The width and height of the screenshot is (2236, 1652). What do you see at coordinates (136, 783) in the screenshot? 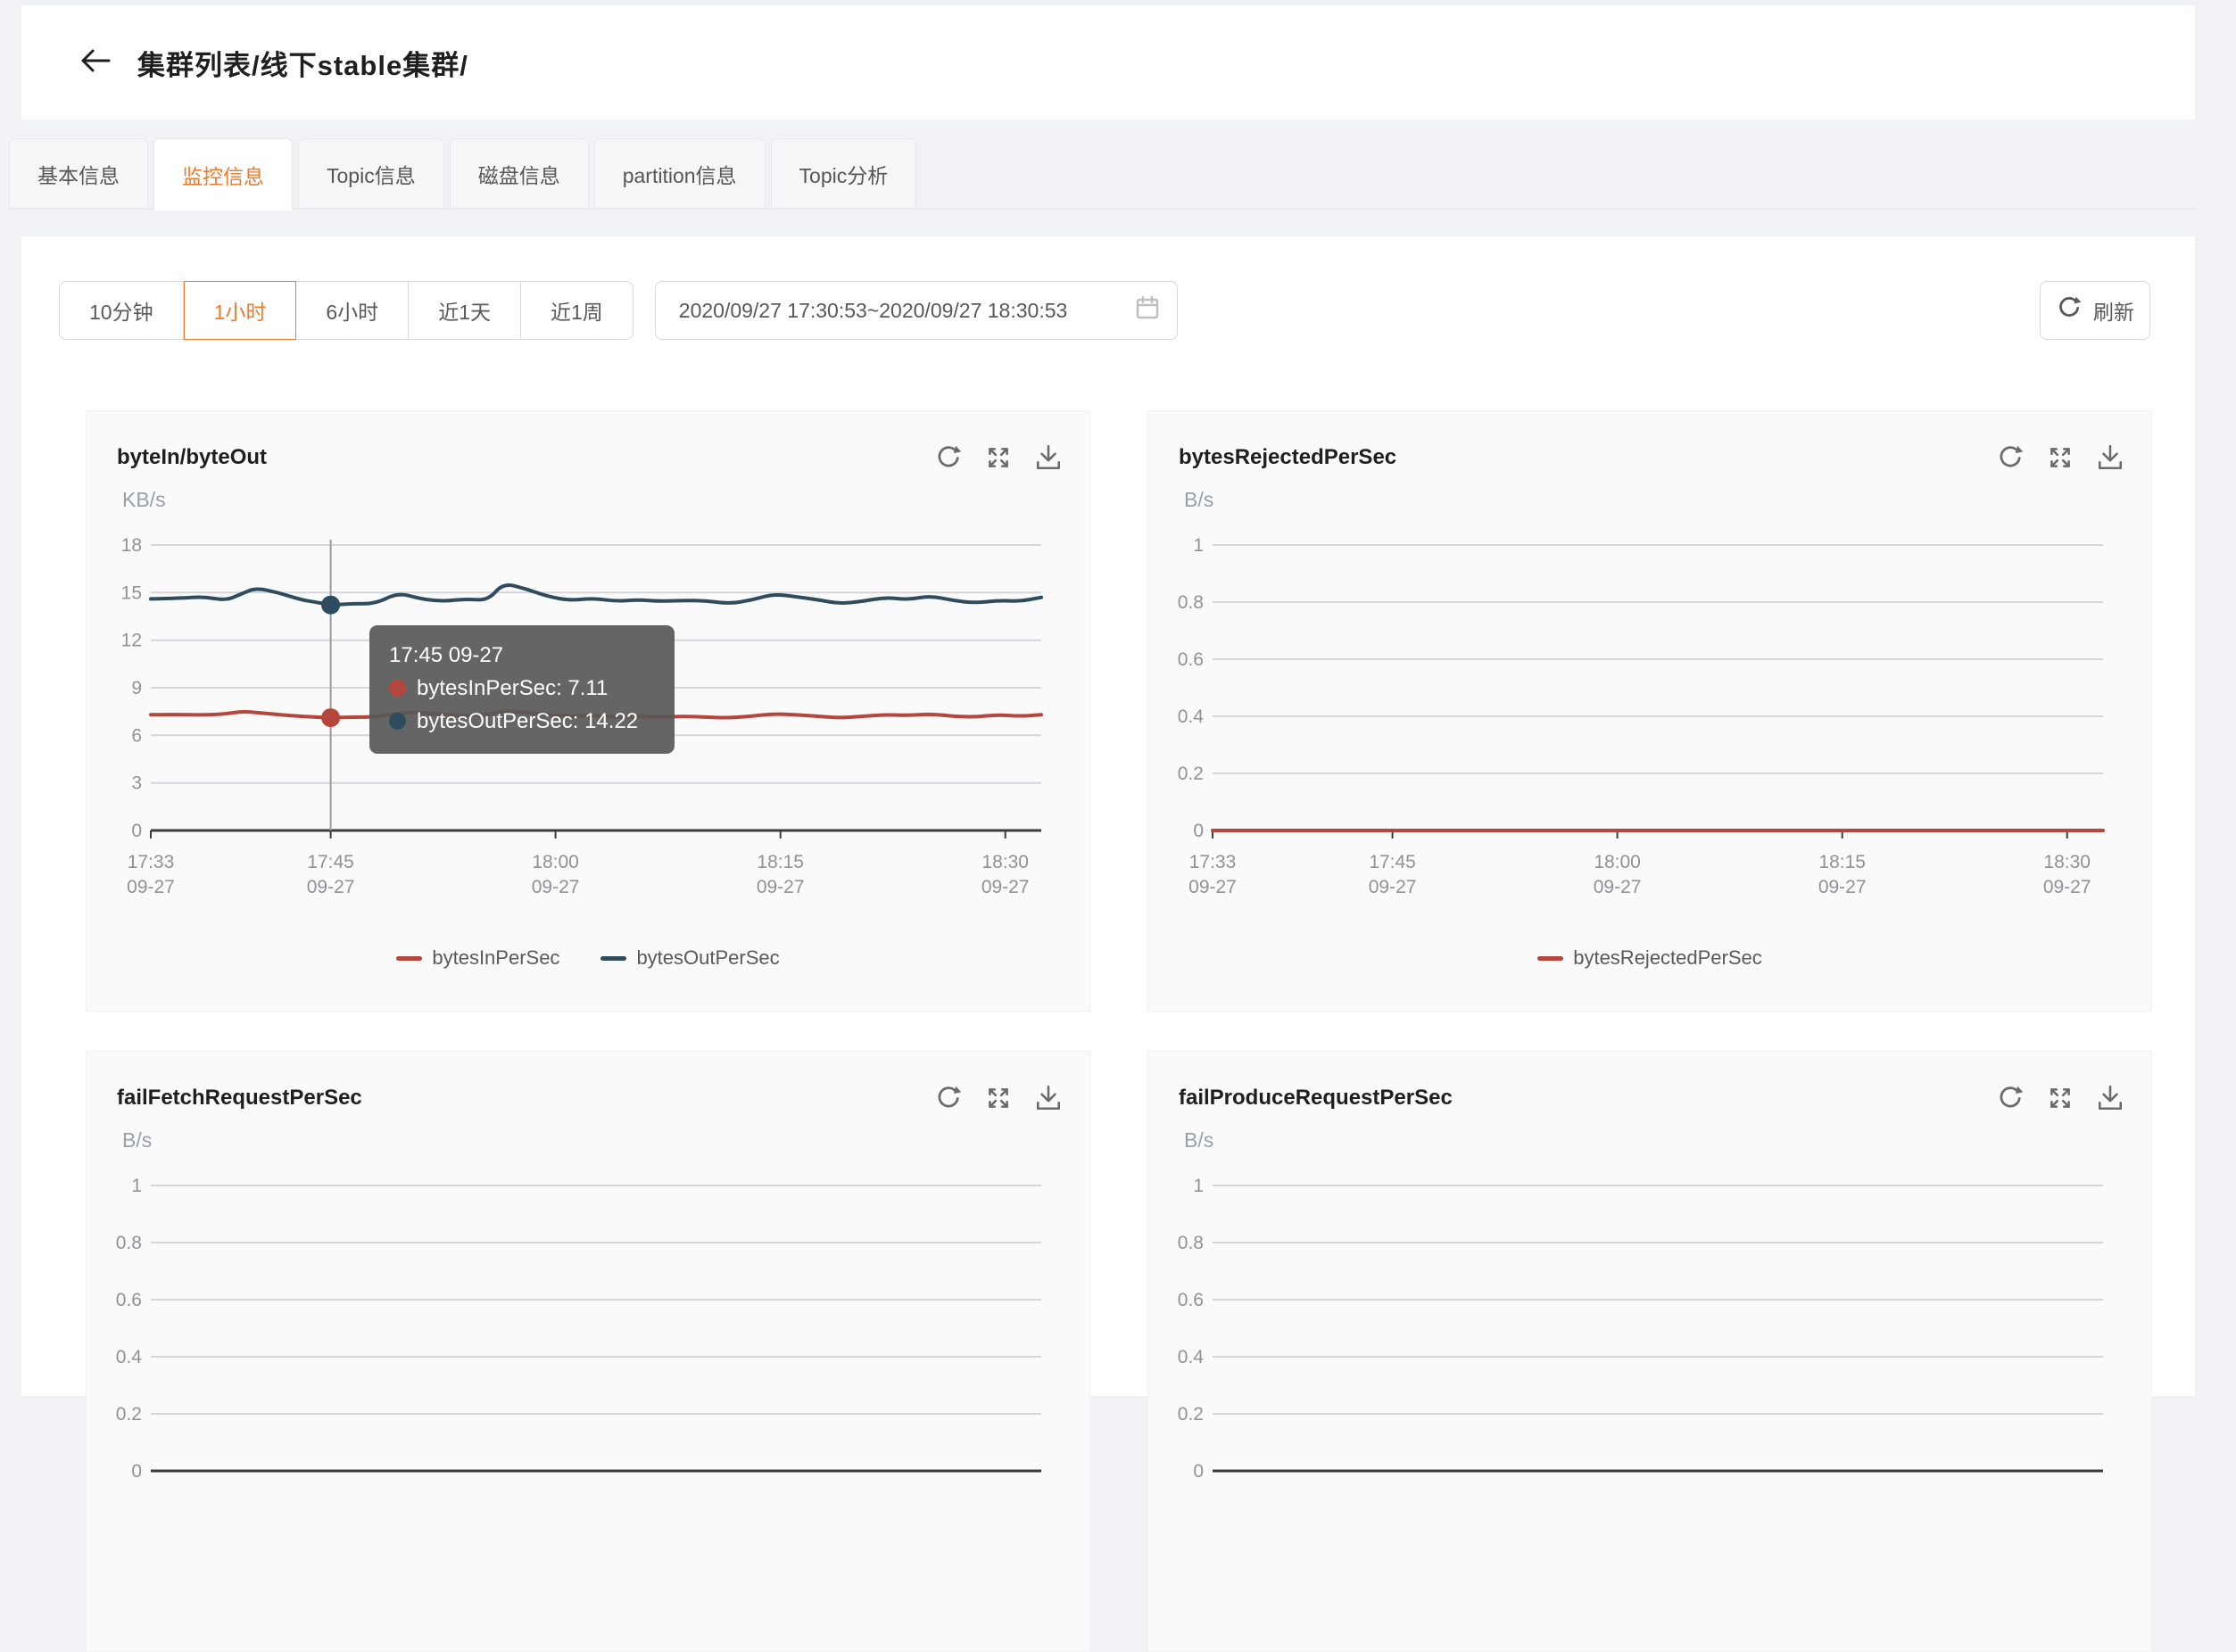
I see `svg-text: 3` at bounding box center [136, 783].